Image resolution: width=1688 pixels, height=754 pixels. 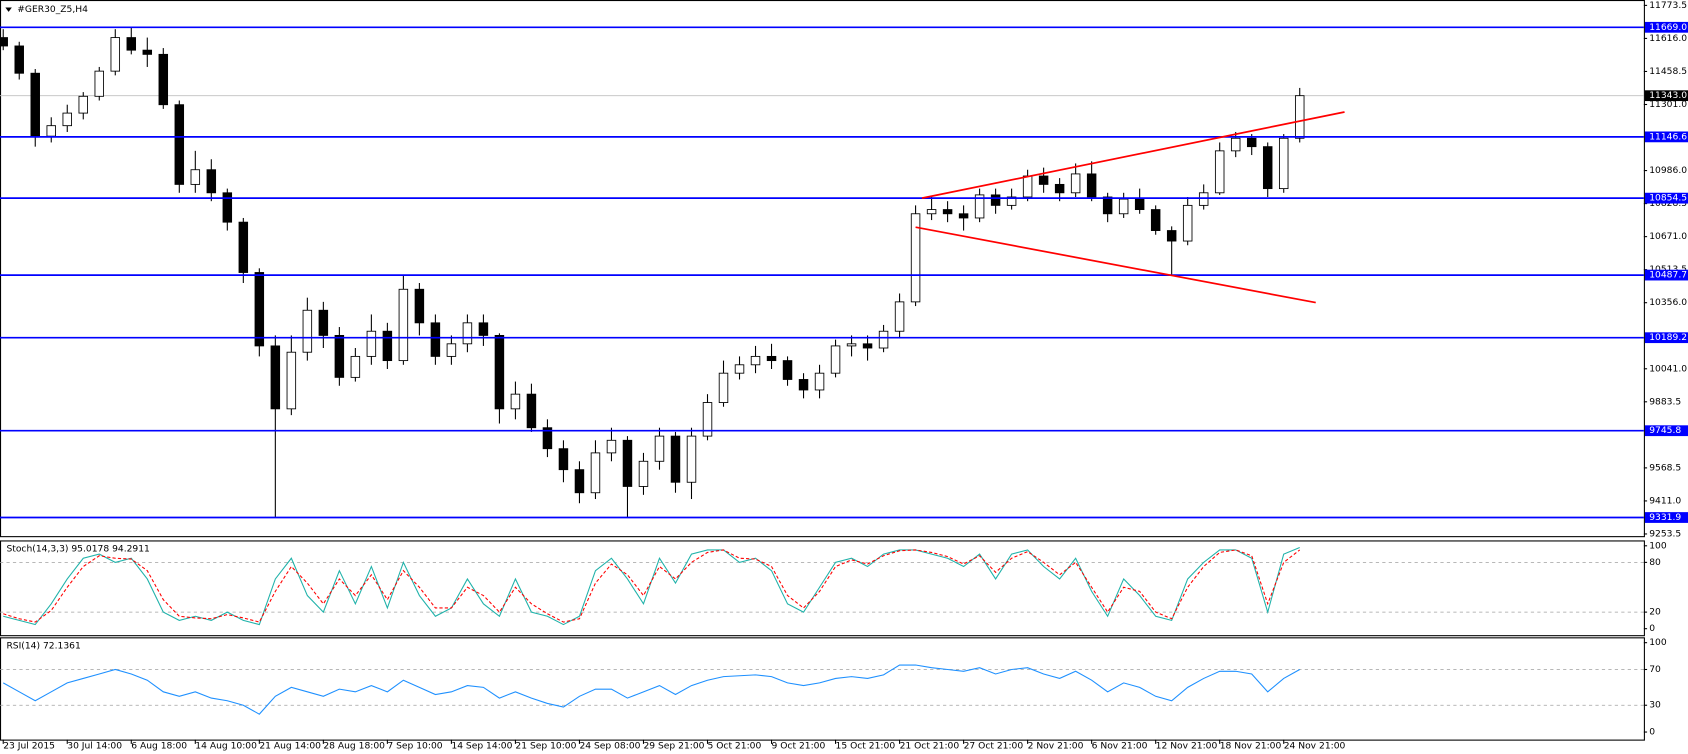 What do you see at coordinates (1668, 369) in the screenshot?
I see `y-tick-label: 10041.0` at bounding box center [1668, 369].